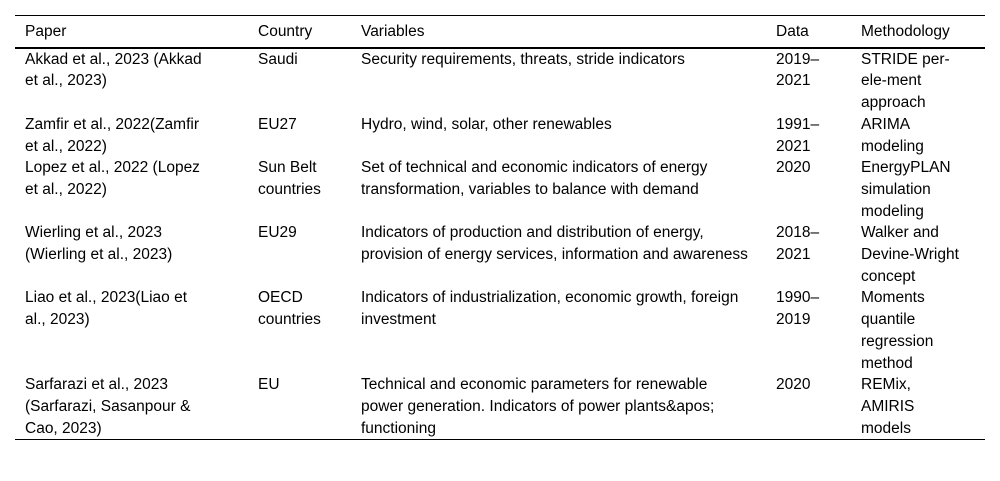 Image resolution: width=1000 pixels, height=481 pixels. What do you see at coordinates (567, 32) in the screenshot?
I see `column-header-variables: Variables` at bounding box center [567, 32].